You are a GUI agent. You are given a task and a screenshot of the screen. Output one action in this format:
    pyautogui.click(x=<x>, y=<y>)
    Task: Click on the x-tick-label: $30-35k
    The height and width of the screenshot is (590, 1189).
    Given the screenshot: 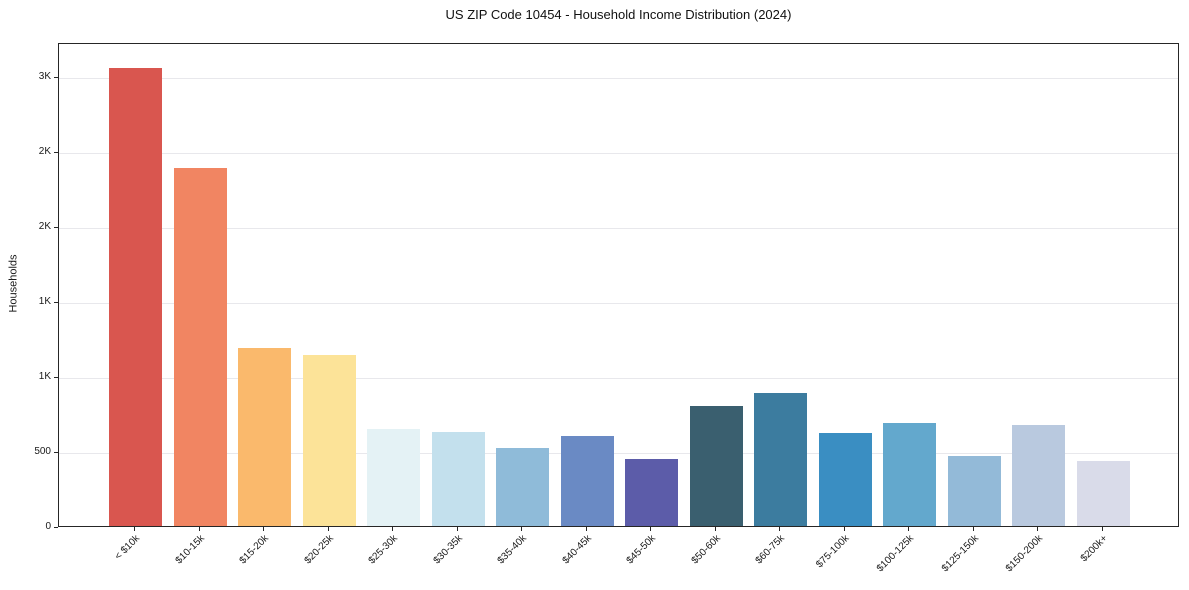 What is the action you would take?
    pyautogui.click(x=448, y=550)
    